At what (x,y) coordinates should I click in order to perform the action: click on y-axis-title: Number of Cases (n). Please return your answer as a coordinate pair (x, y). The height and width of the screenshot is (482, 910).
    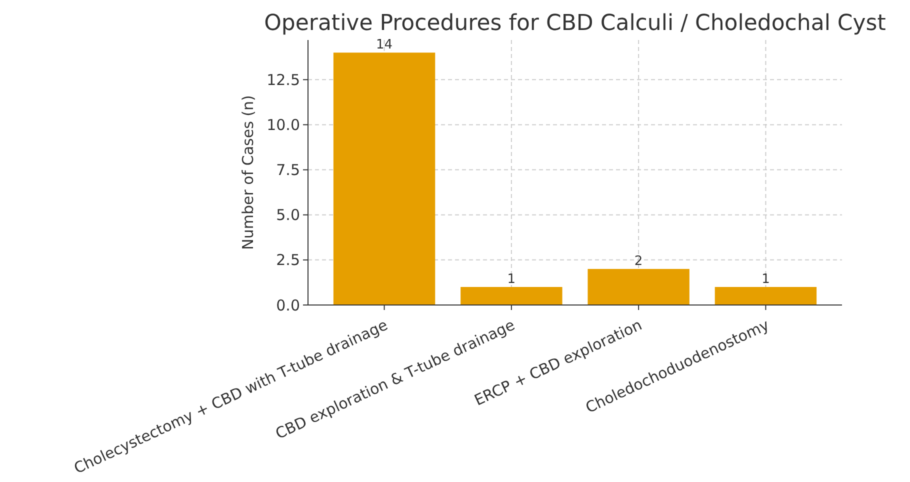
    Looking at the image, I should click on (248, 172).